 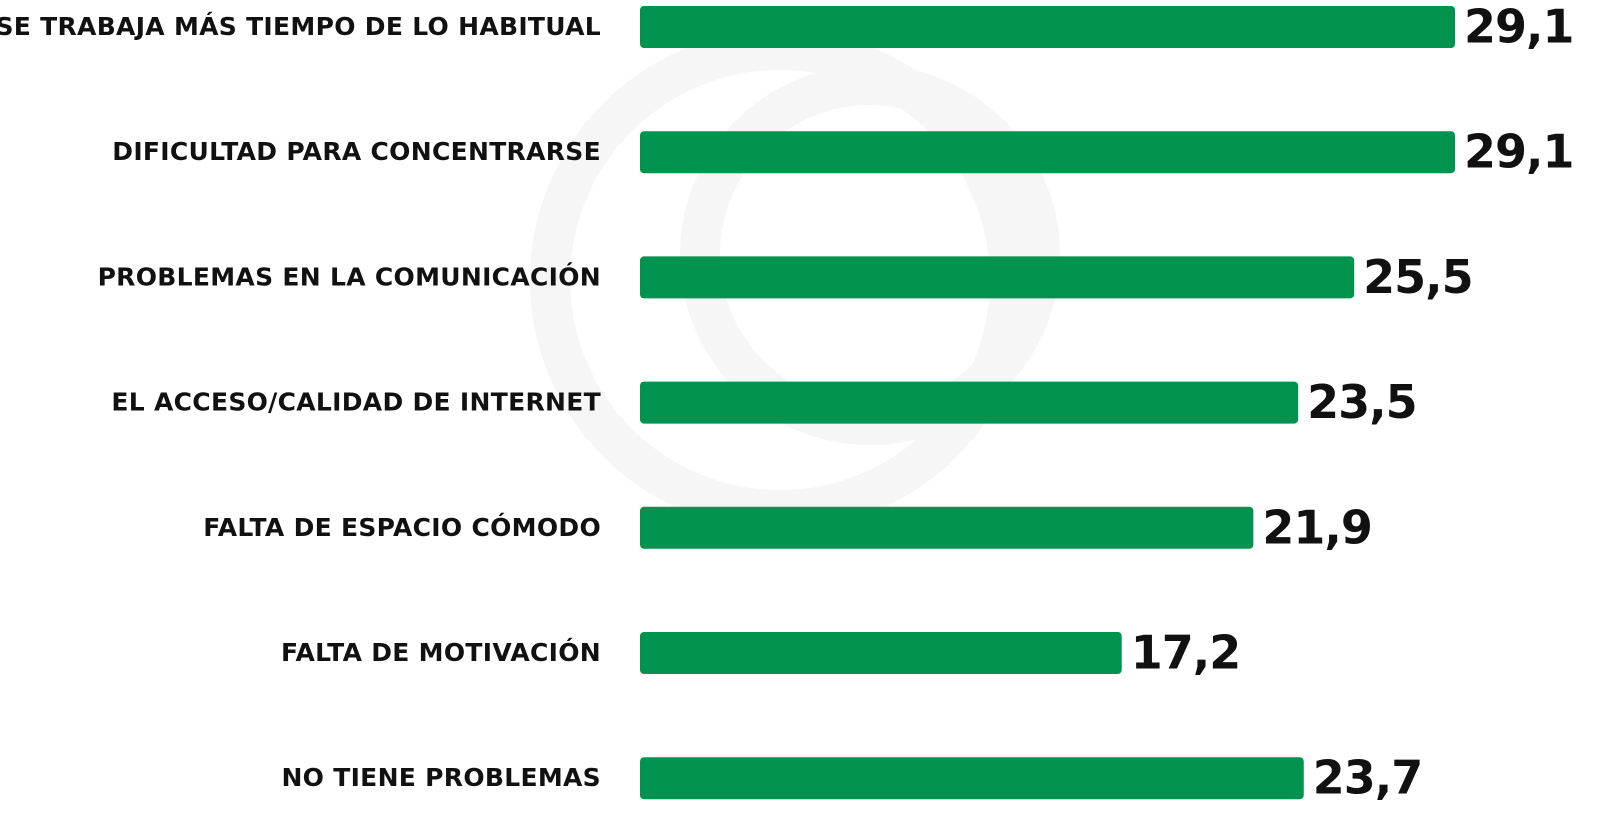 What do you see at coordinates (300, 26) in the screenshot?
I see `category-label: SE TRABAJA MÁS TIEMPO DE LO HABITUAL` at bounding box center [300, 26].